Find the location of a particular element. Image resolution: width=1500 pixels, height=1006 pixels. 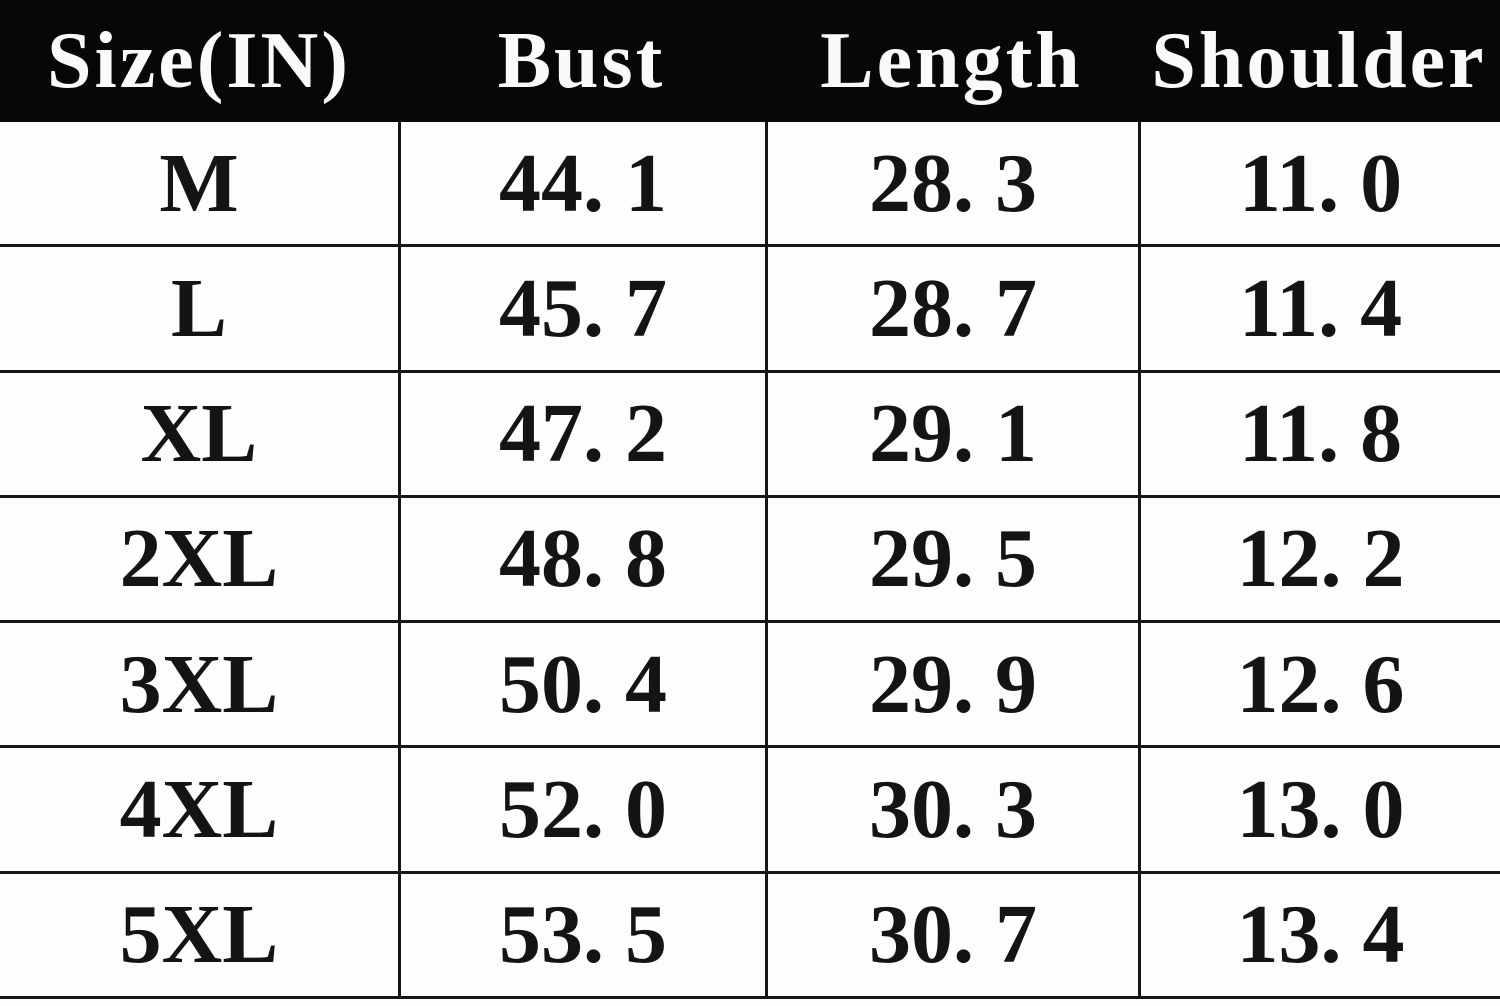

cell-length: 28. 3 is located at coordinates (951, 183).